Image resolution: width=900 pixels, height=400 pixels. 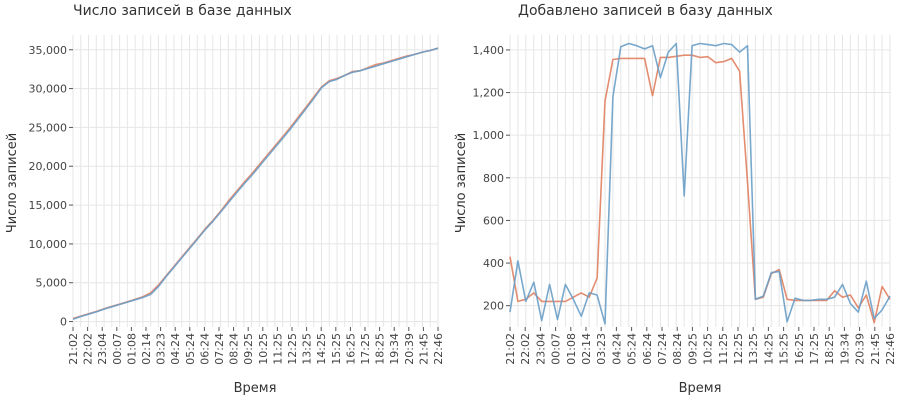 I want to click on y-tick-label: 1,200, so click(x=489, y=93).